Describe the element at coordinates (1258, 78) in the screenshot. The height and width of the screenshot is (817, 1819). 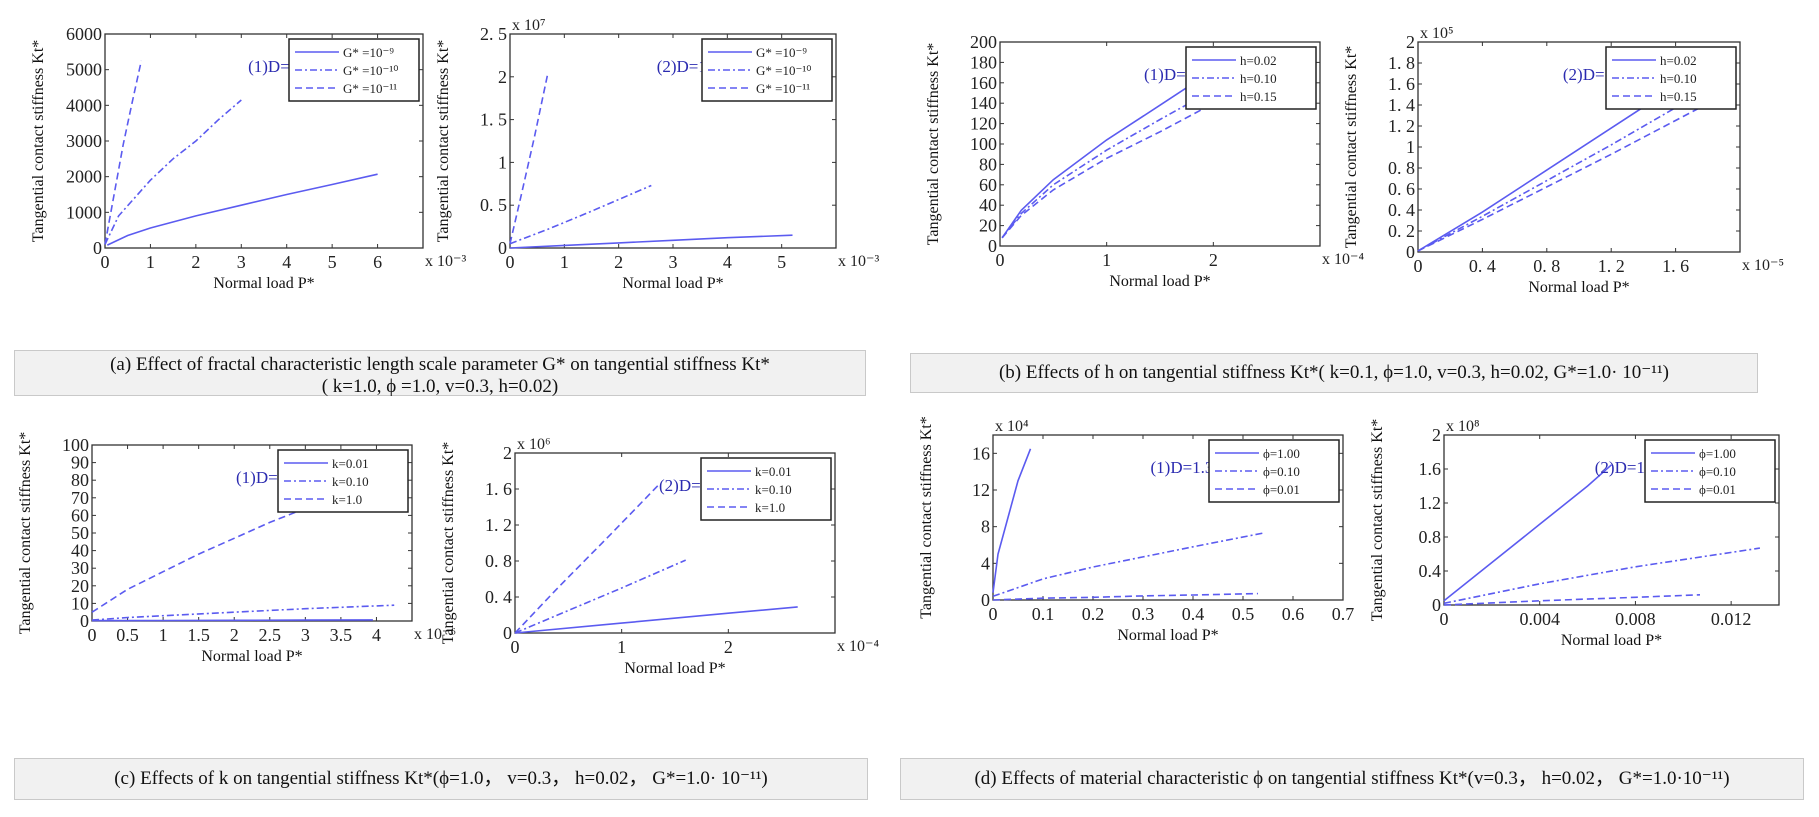
I see `legend-entry: h=0.10` at that location.